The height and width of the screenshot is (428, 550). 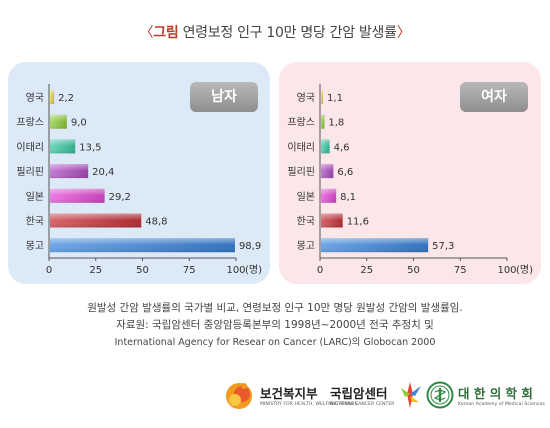 I want to click on kams-name: 대 한 의 학 회, so click(x=495, y=393).